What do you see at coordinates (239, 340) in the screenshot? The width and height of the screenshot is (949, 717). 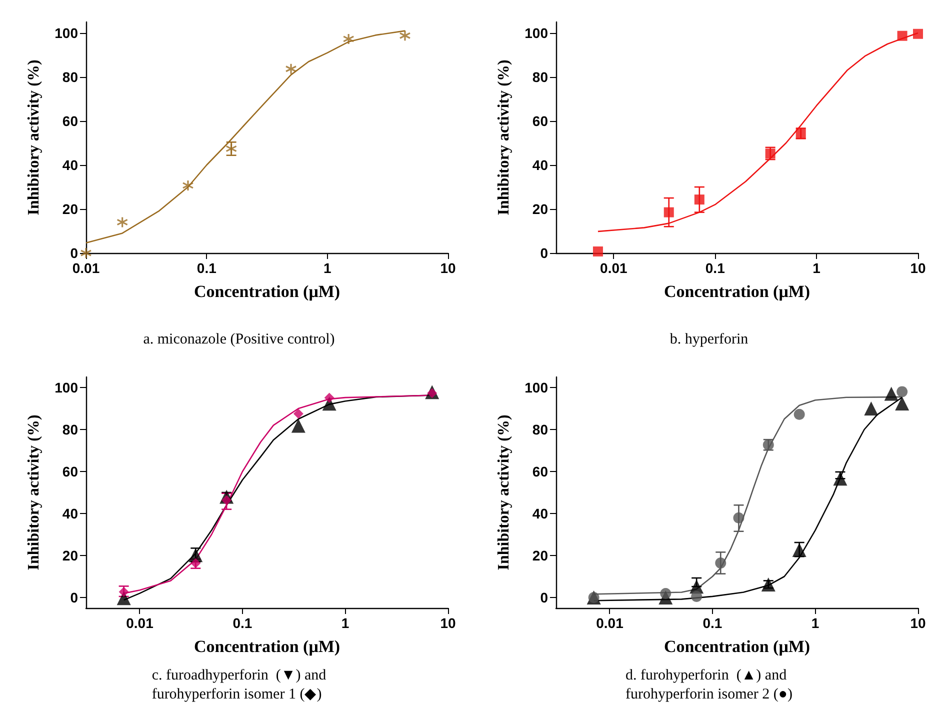 I see `text: a. miconazole (Positive control)` at bounding box center [239, 340].